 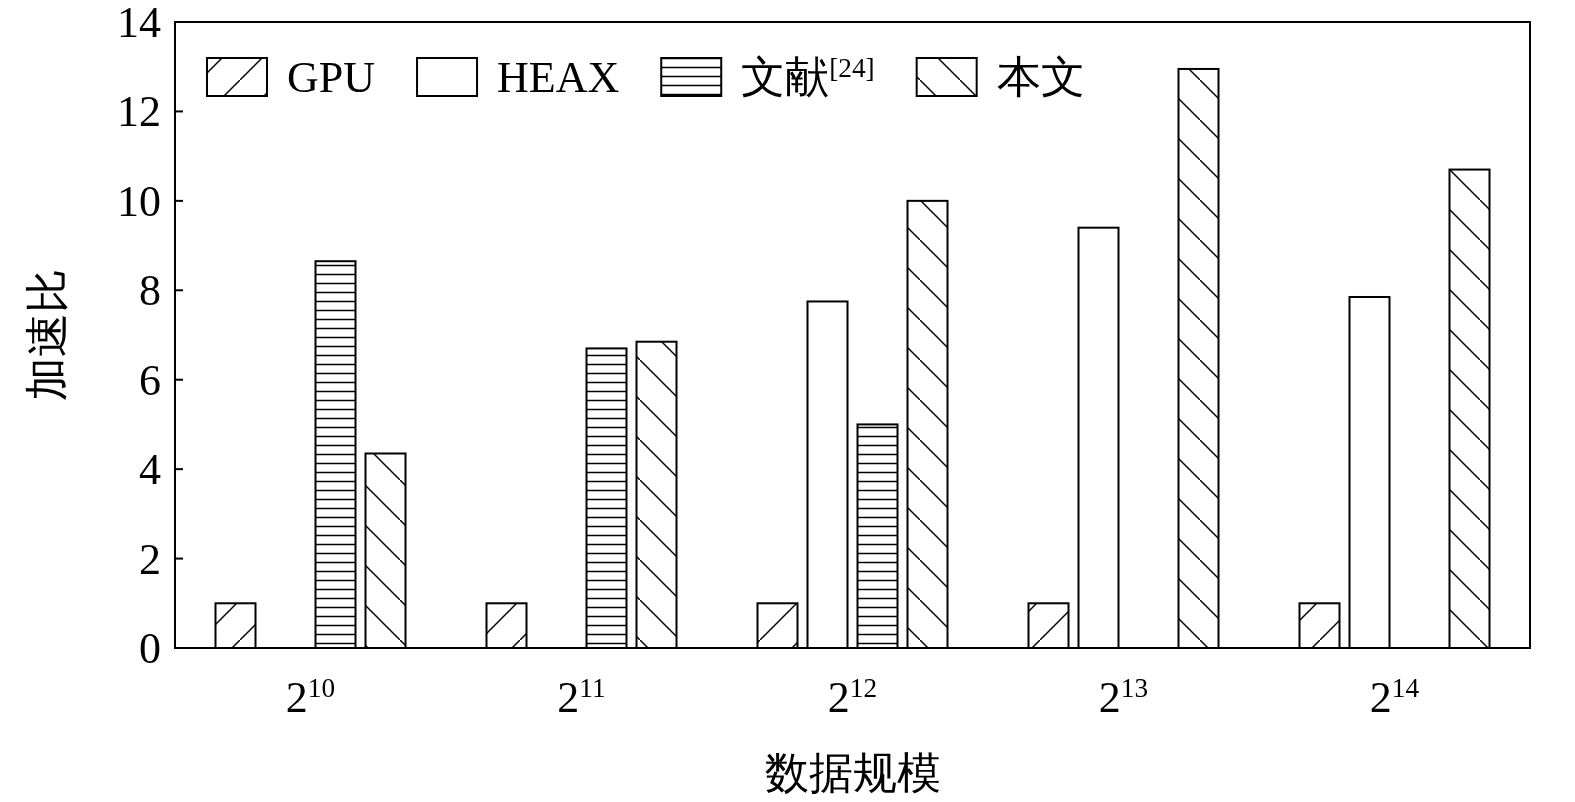 I want to click on x-tick-label: 2$^{14}$, so click(x=1394, y=697).